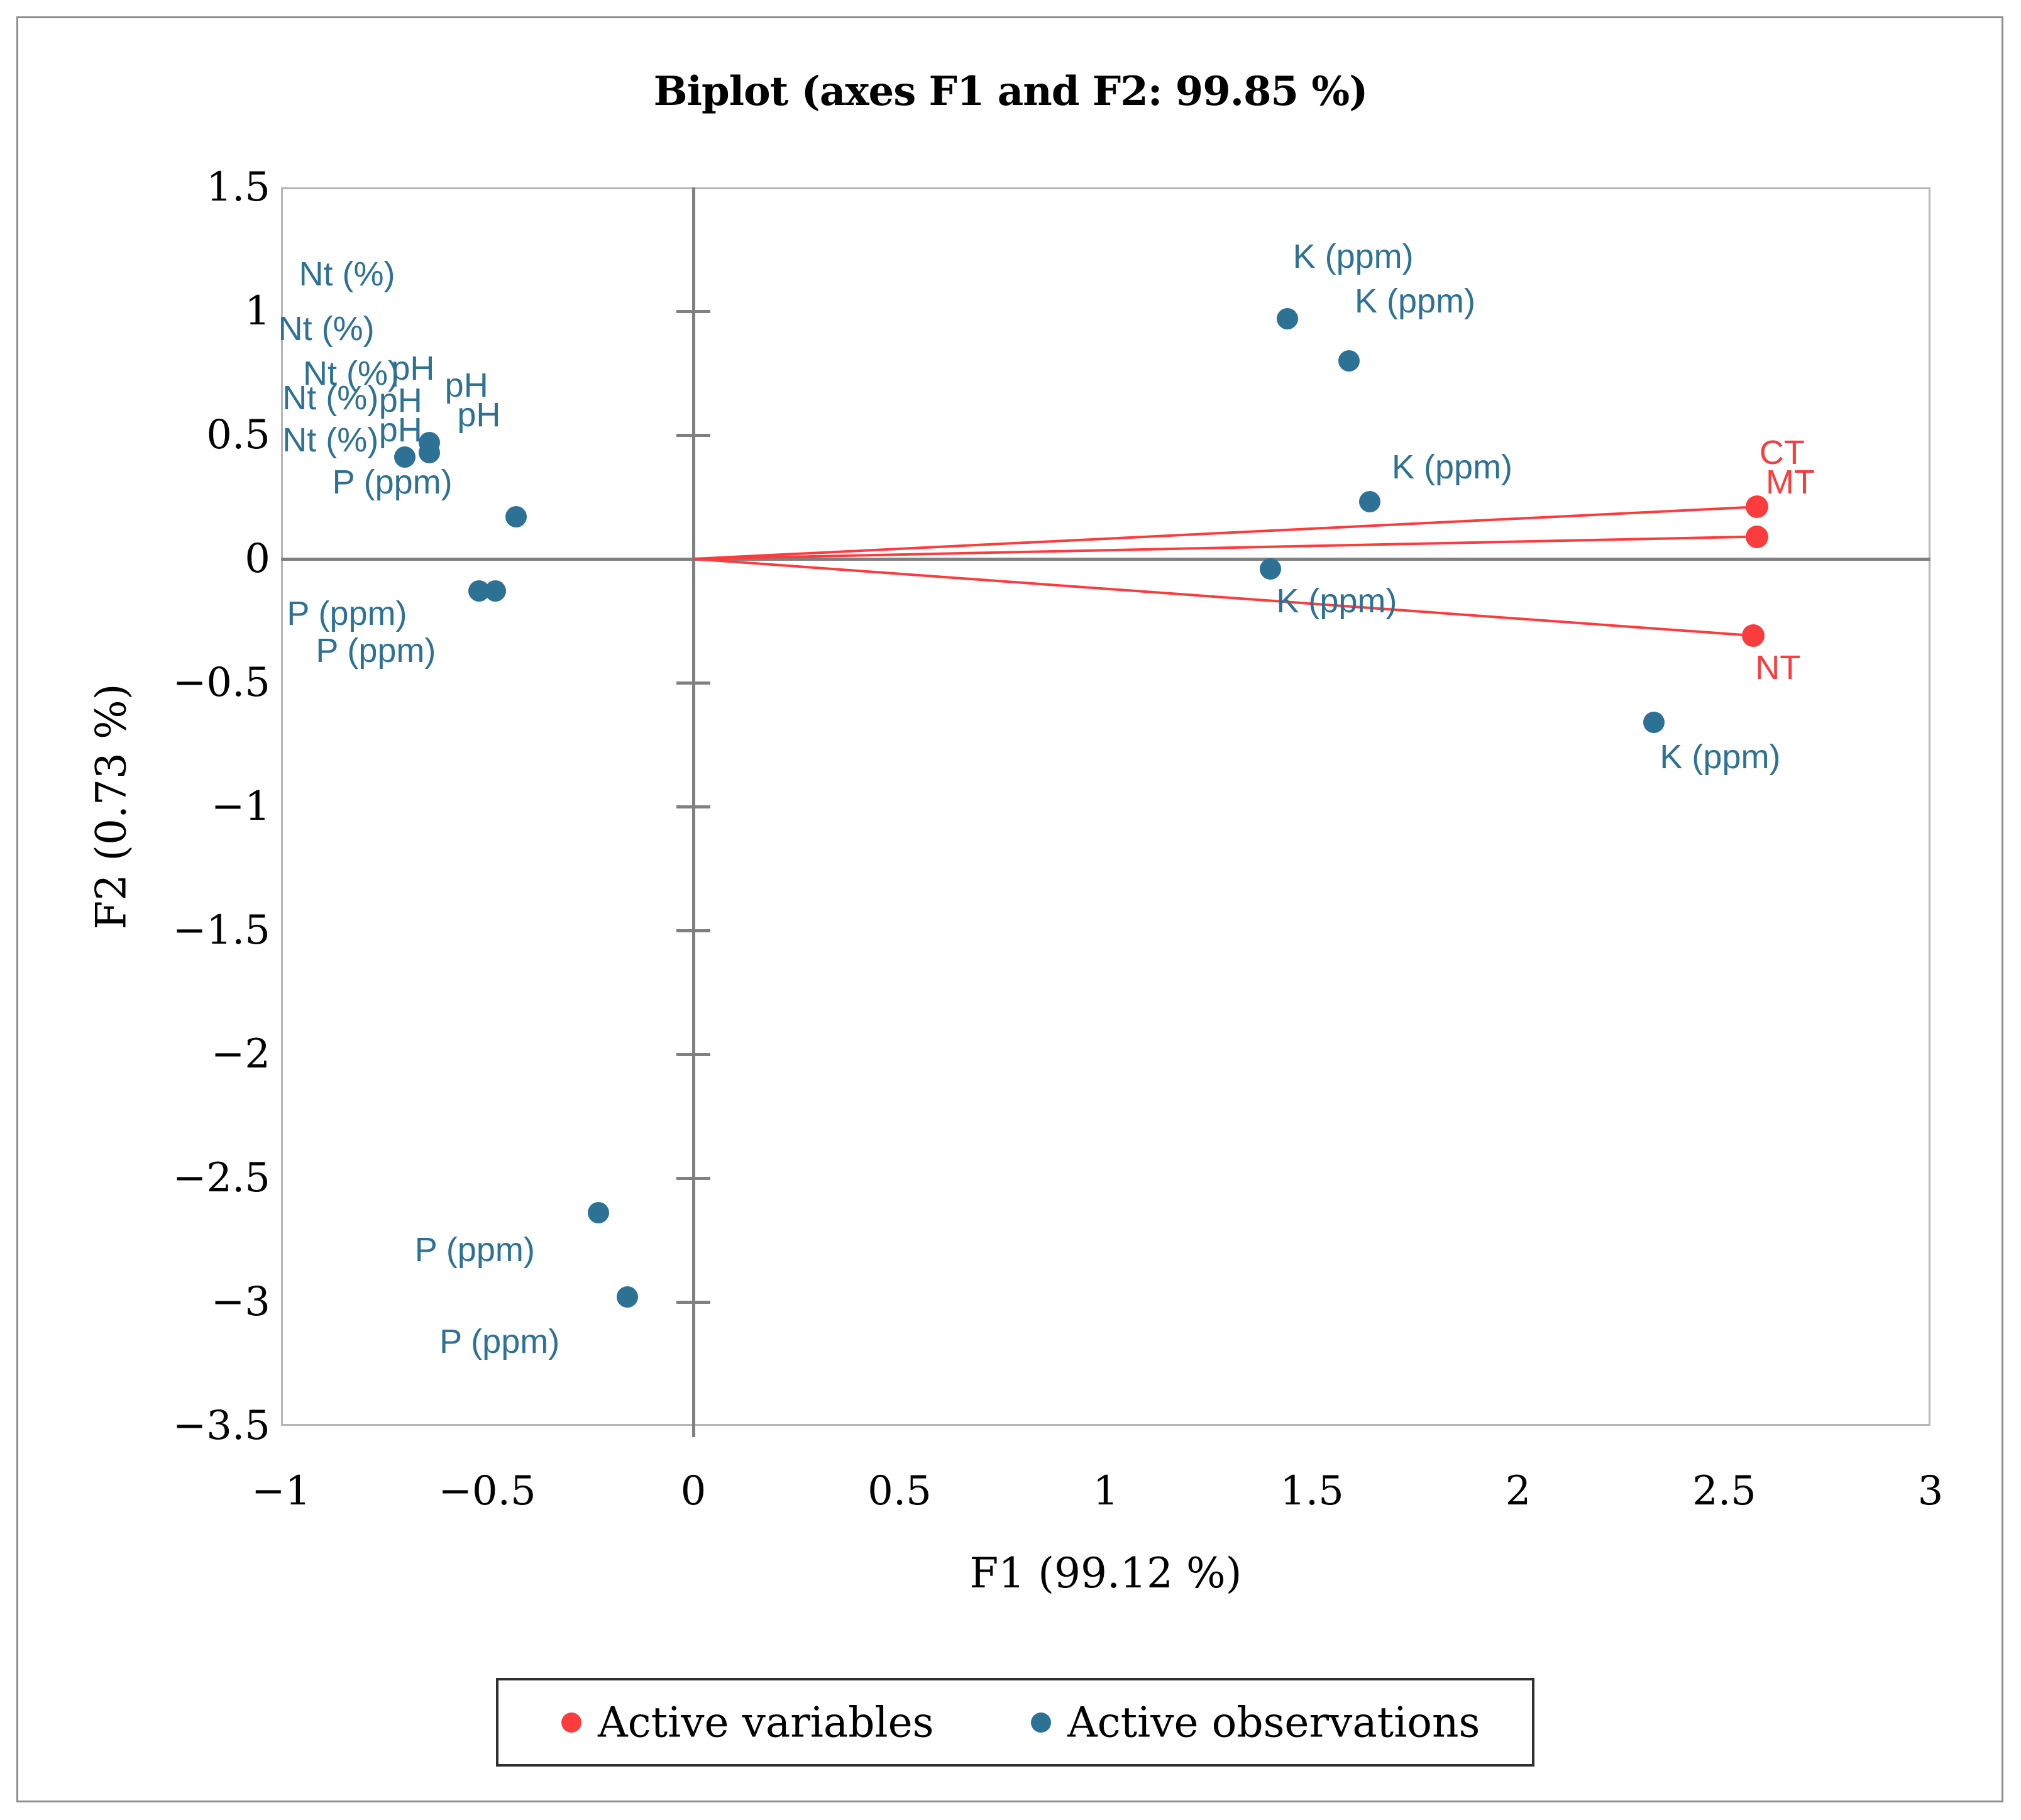 This screenshot has width=2021, height=1820. I want to click on x-tick-label: 2.5, so click(1724, 1491).